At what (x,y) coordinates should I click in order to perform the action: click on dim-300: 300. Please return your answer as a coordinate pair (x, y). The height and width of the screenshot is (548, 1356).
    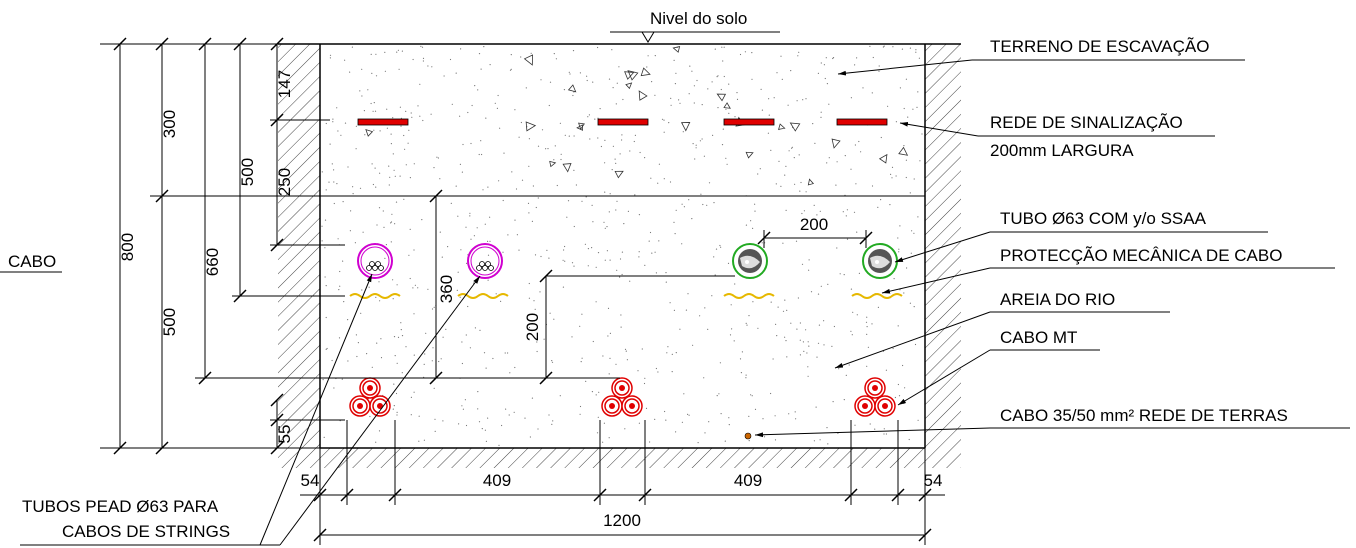
    Looking at the image, I should click on (169, 124).